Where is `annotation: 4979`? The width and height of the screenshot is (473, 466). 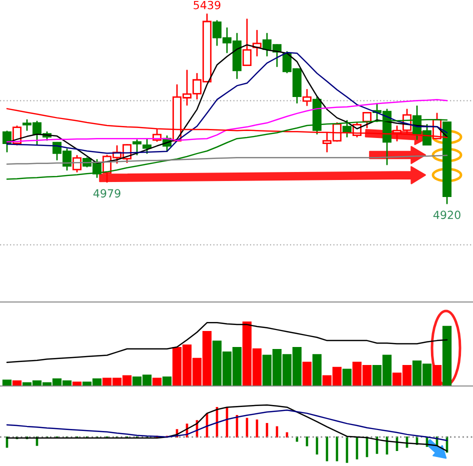
annotation: 4979 is located at coordinates (106, 193).